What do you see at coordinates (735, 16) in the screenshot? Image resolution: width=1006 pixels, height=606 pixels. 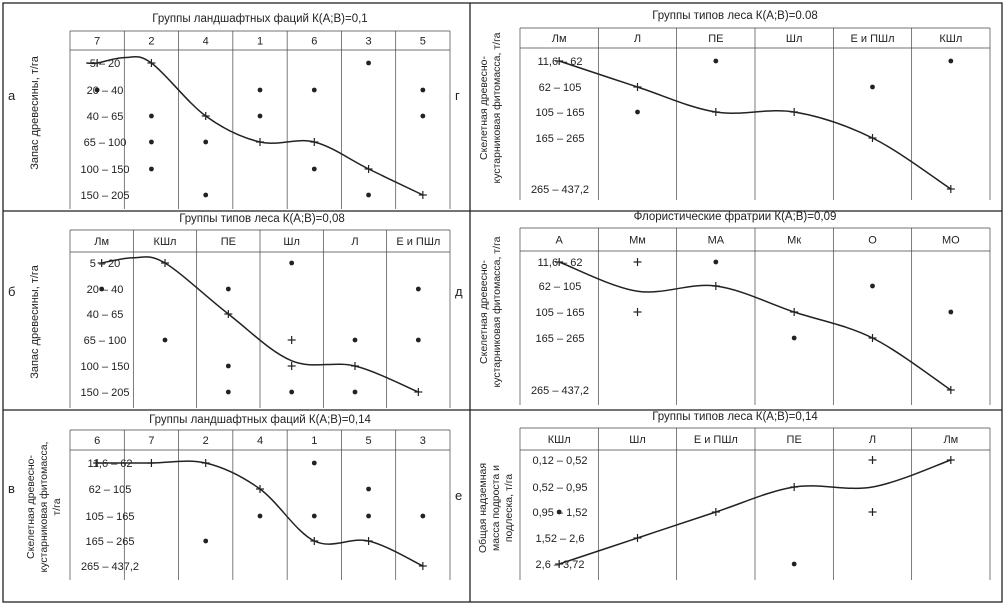 I see `panel-title: Группы типов леса К(А;В)=0.08` at bounding box center [735, 16].